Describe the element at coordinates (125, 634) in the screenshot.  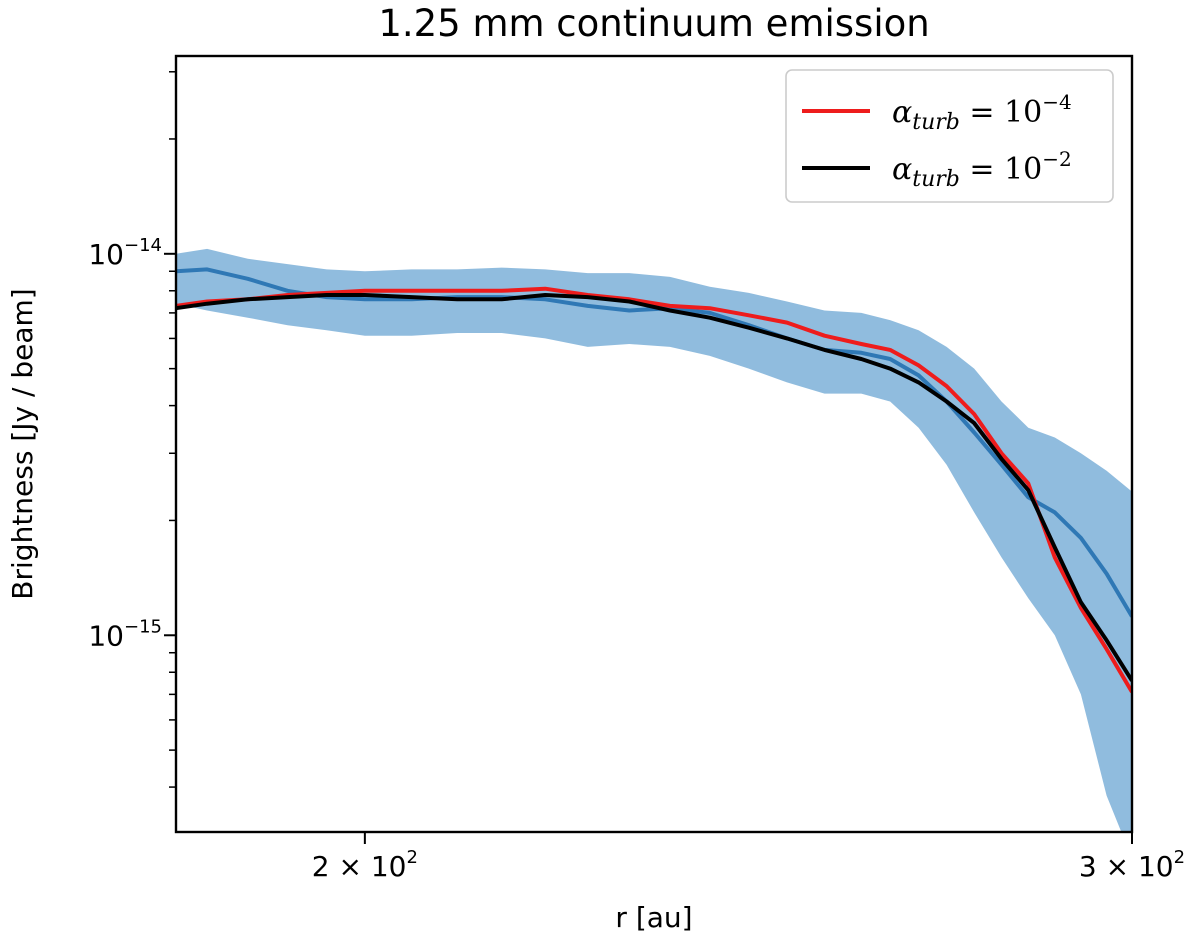
I see `y-tick-label: 10−15` at that location.